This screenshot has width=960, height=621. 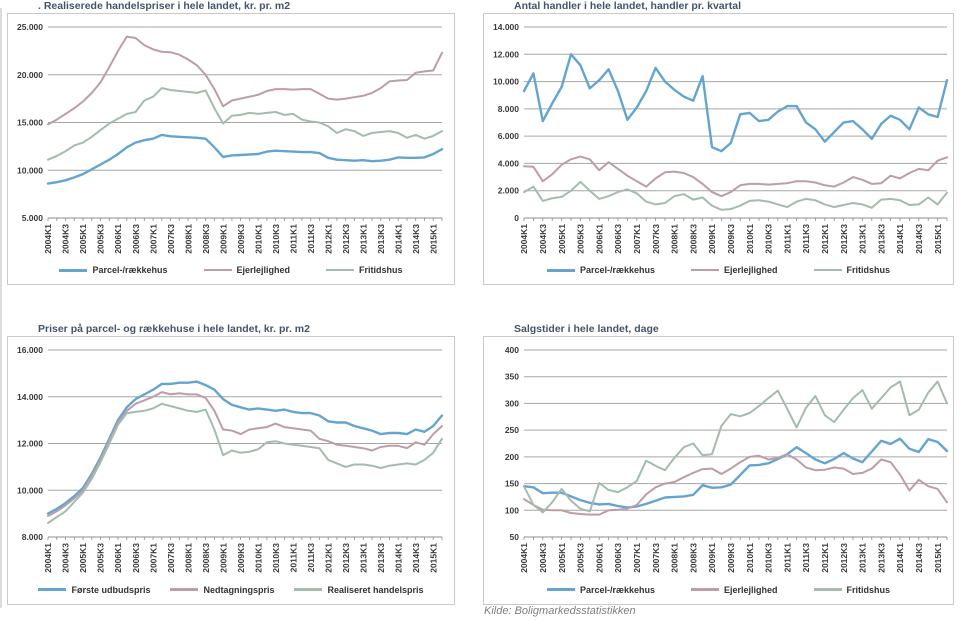 I want to click on svg-text: 2010K1, so click(x=258, y=558).